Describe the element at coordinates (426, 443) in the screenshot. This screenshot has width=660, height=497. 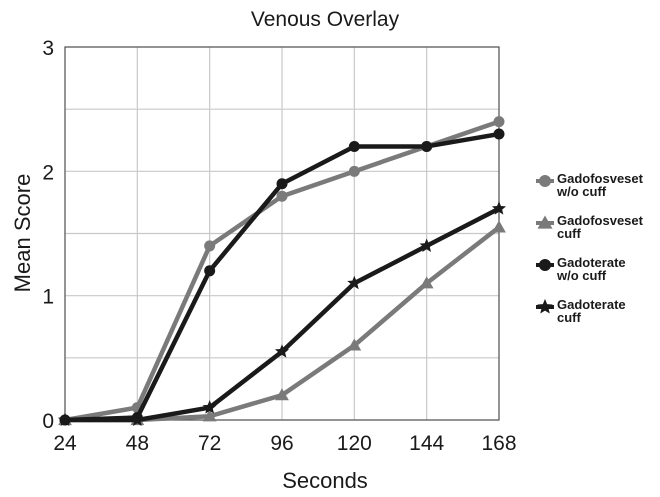
I see `x-tick-label: 144` at that location.